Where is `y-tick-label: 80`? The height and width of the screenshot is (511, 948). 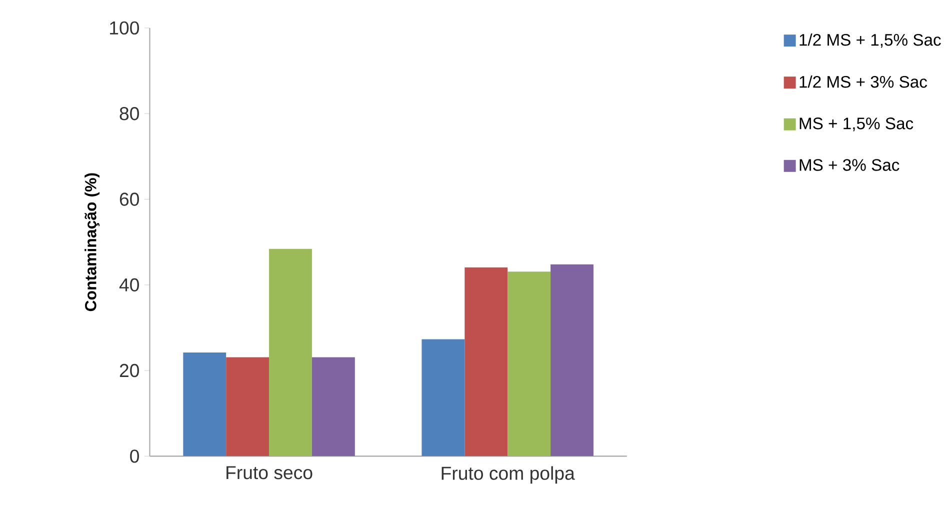
y-tick-label: 80 is located at coordinates (129, 113).